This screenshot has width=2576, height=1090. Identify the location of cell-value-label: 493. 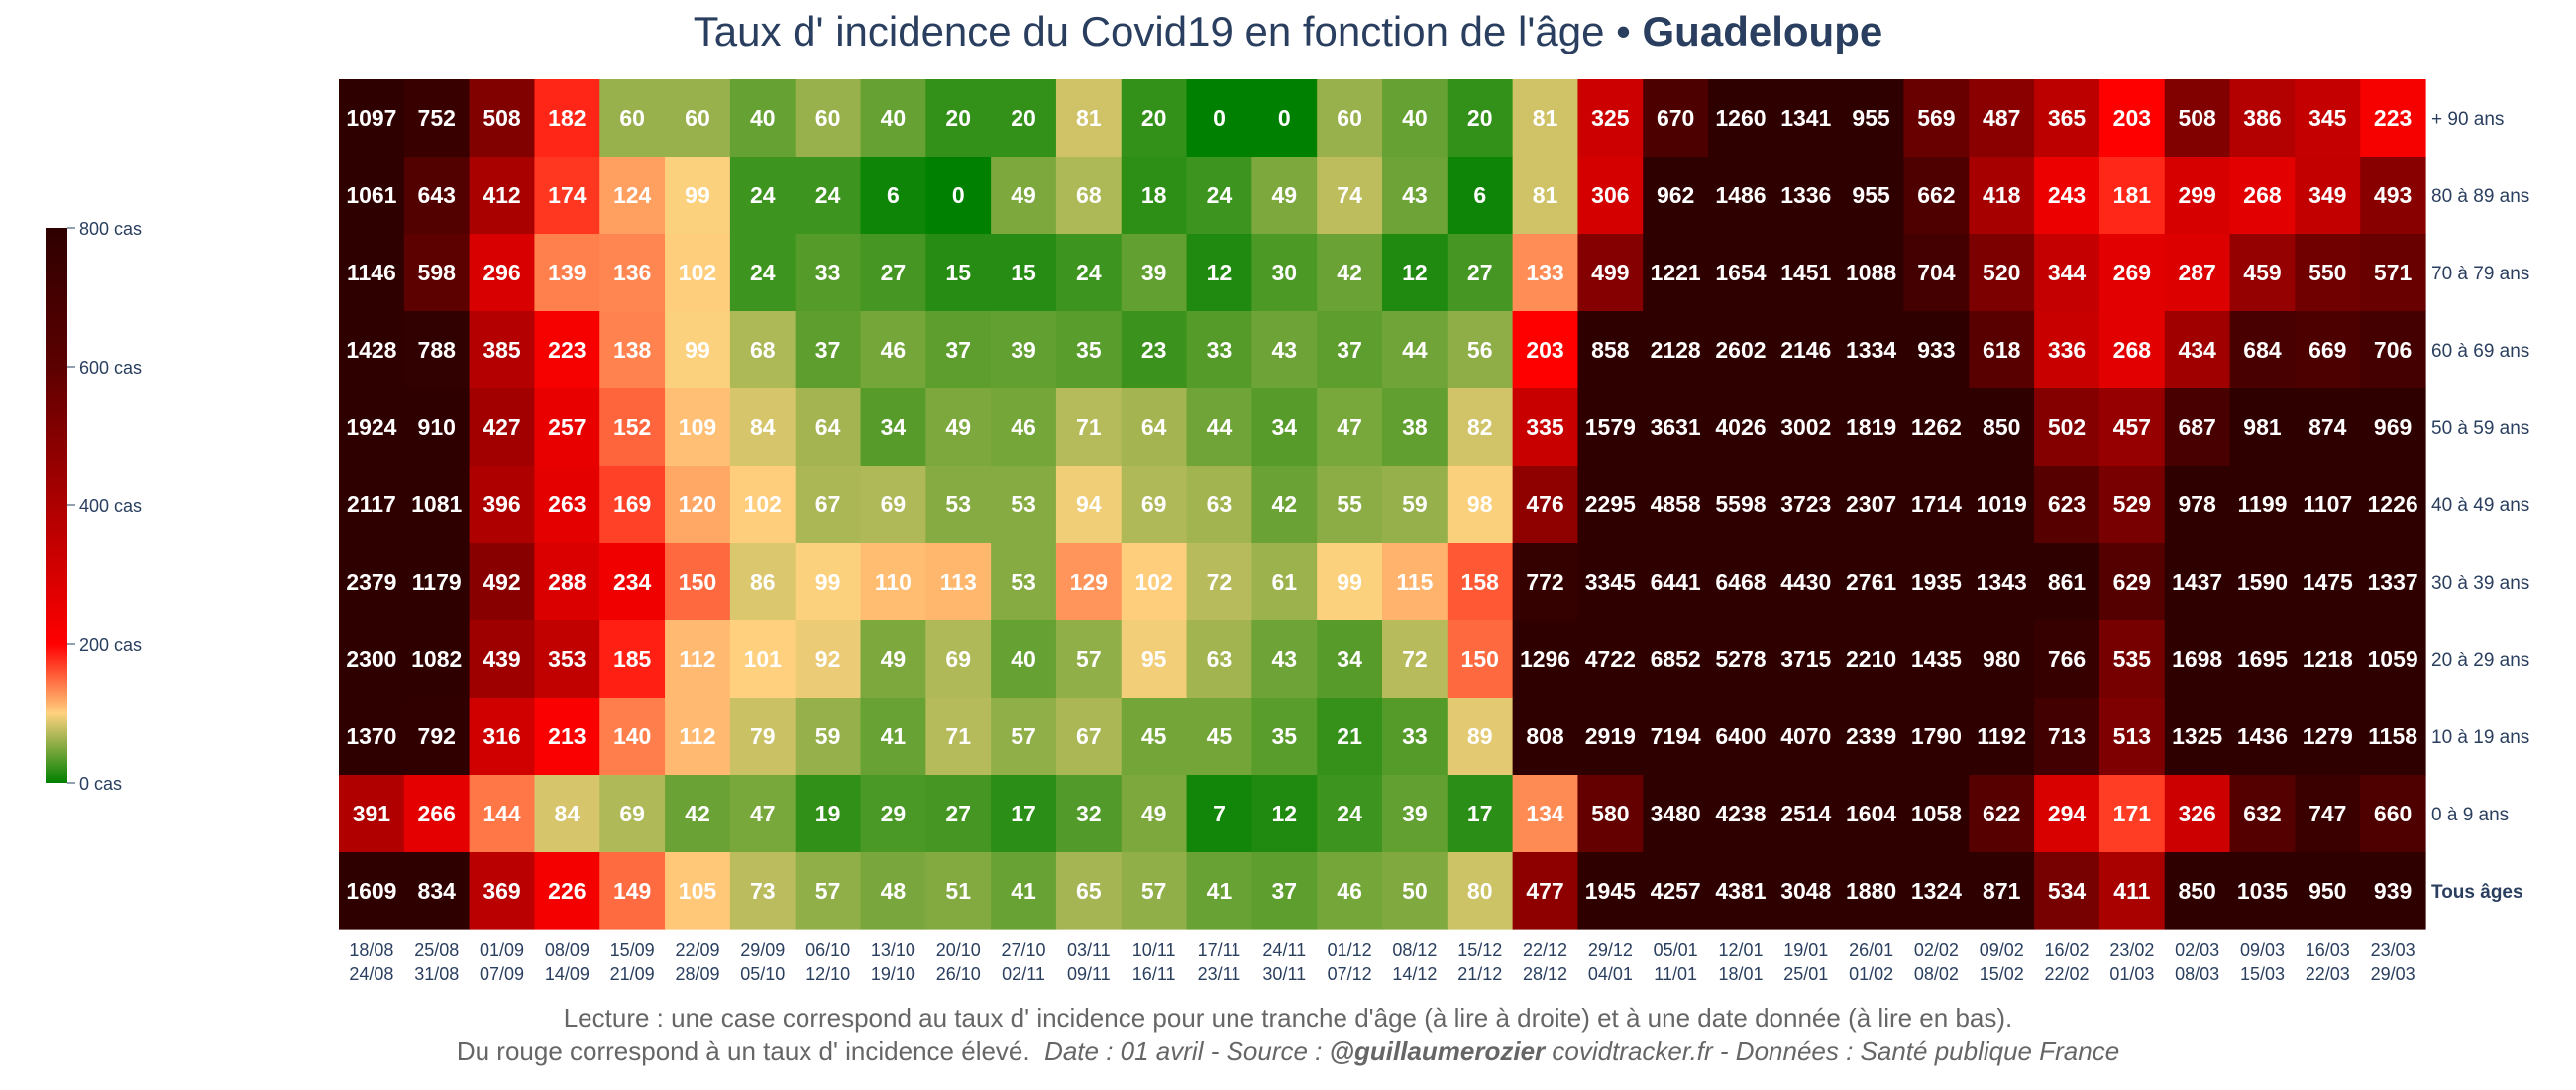
(2393, 195).